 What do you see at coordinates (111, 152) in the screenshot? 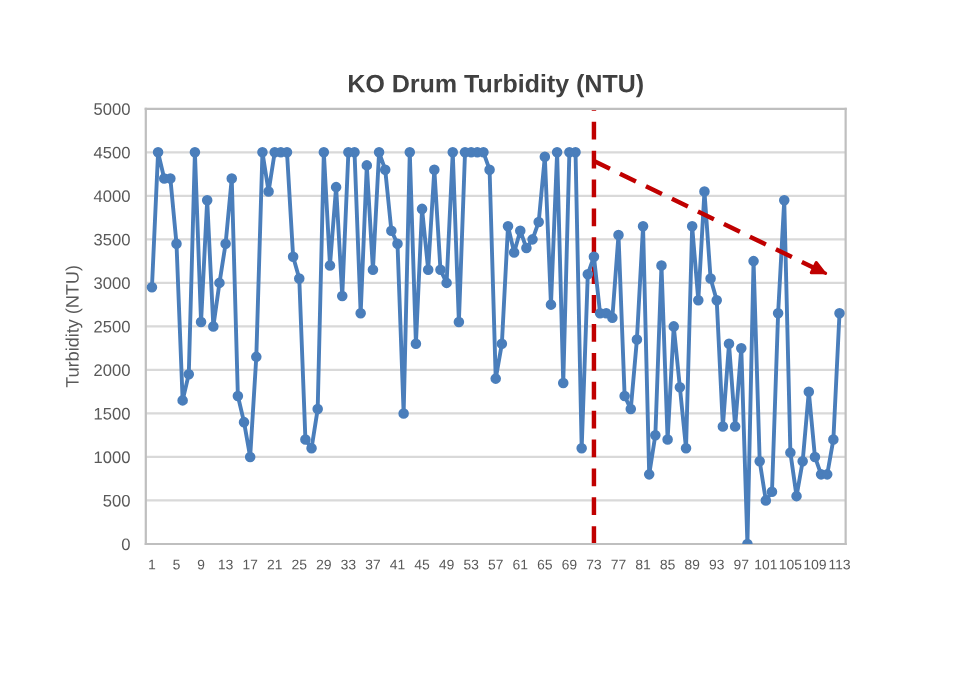
I see `y-tick-label: 4500` at bounding box center [111, 152].